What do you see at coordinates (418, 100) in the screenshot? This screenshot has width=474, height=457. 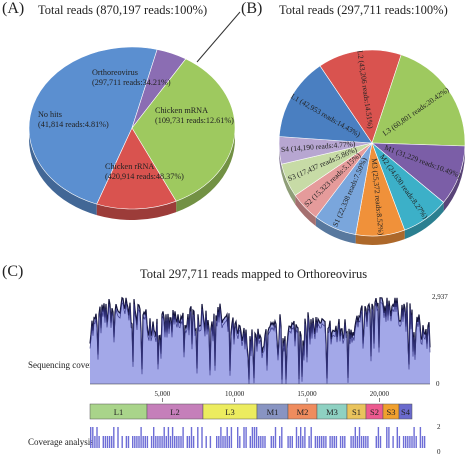 I see `pie-b-slice-l3` at bounding box center [418, 100].